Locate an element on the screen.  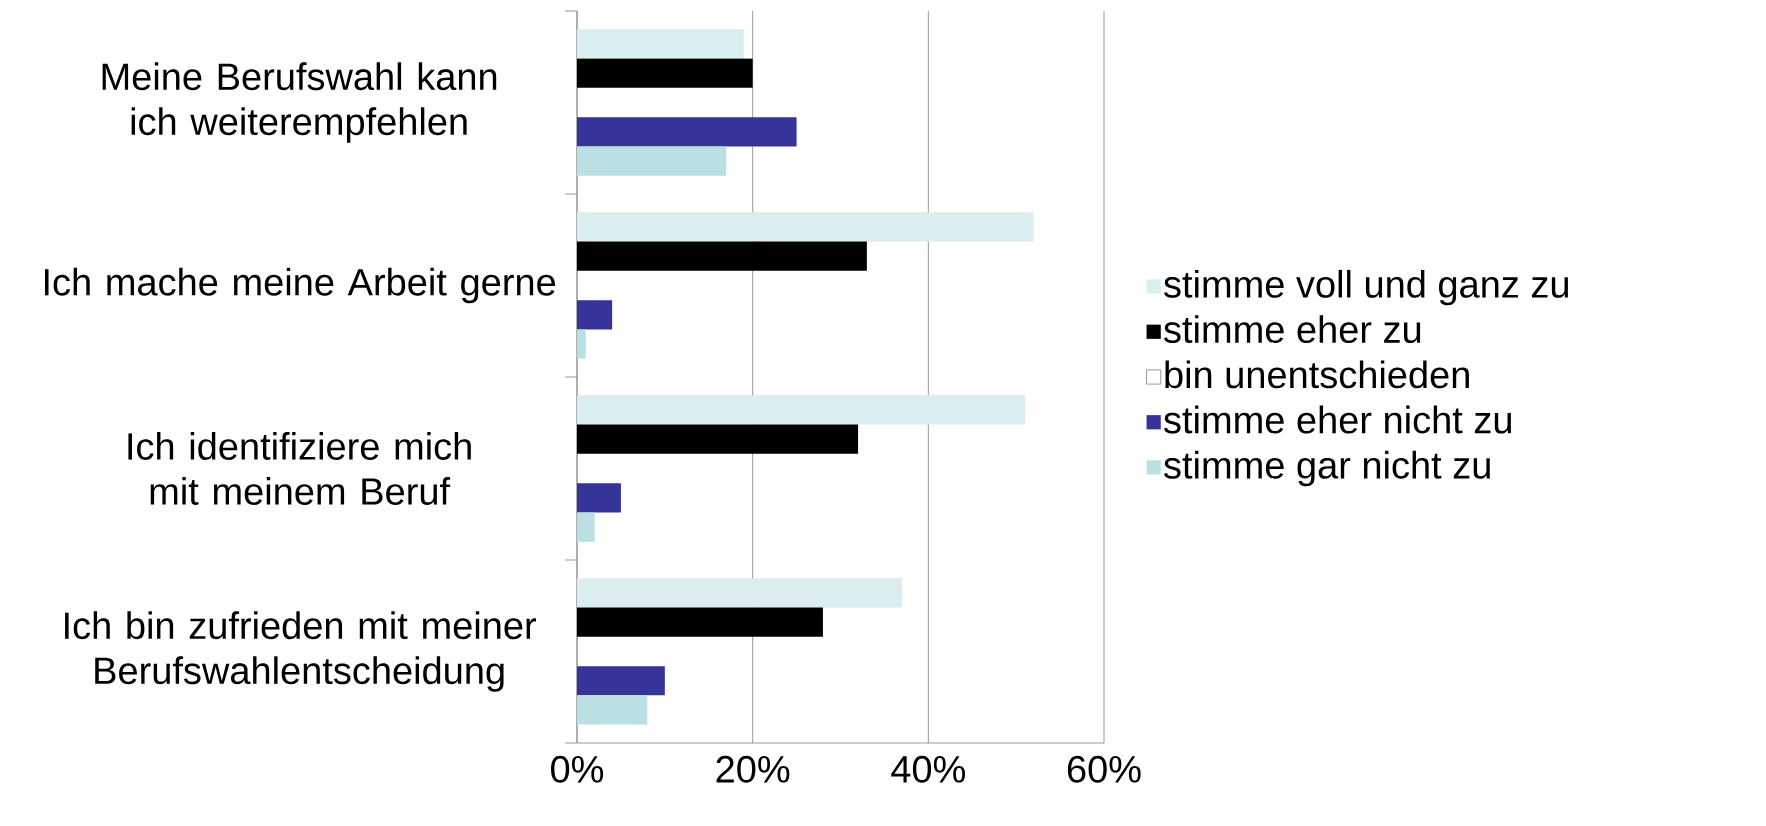
legend-label: bin unentschieden is located at coordinates (1317, 374).